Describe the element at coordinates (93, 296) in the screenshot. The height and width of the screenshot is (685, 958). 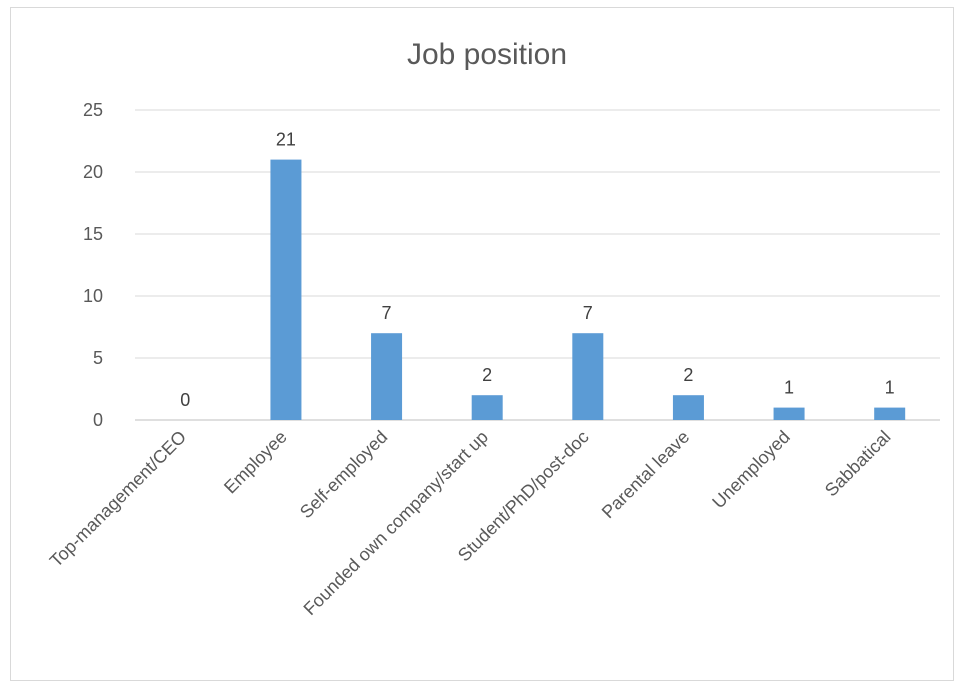
I see `y-tick-label: 10` at that location.